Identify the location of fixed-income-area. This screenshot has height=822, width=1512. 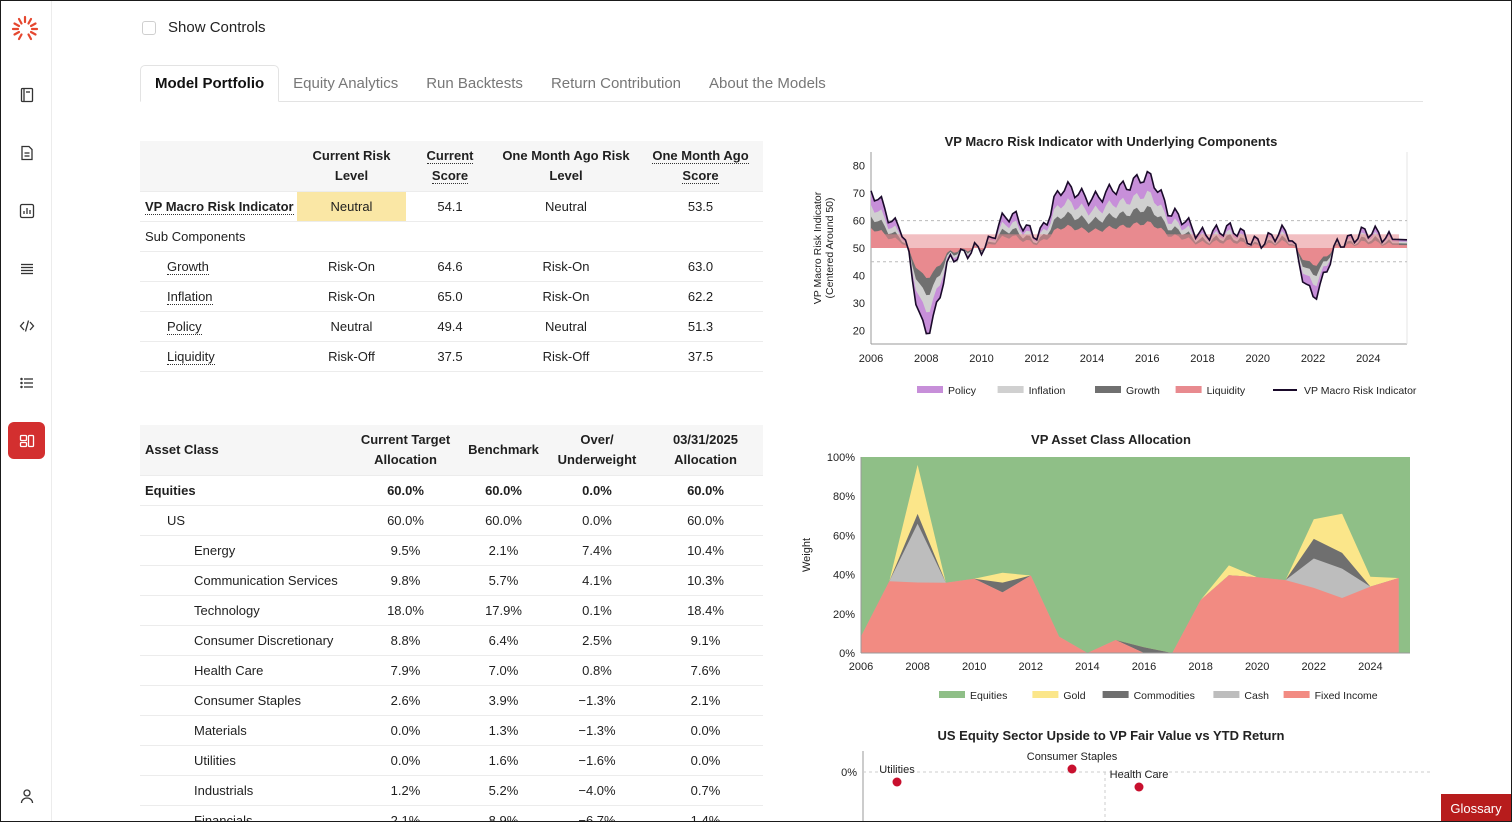
(1130, 614).